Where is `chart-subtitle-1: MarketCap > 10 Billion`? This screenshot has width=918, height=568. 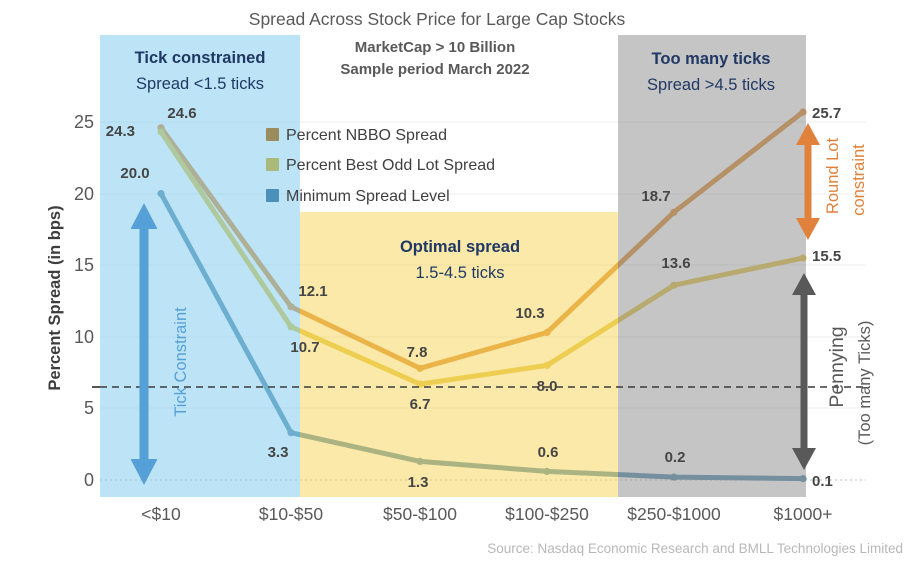 chart-subtitle-1: MarketCap > 10 Billion is located at coordinates (435, 47).